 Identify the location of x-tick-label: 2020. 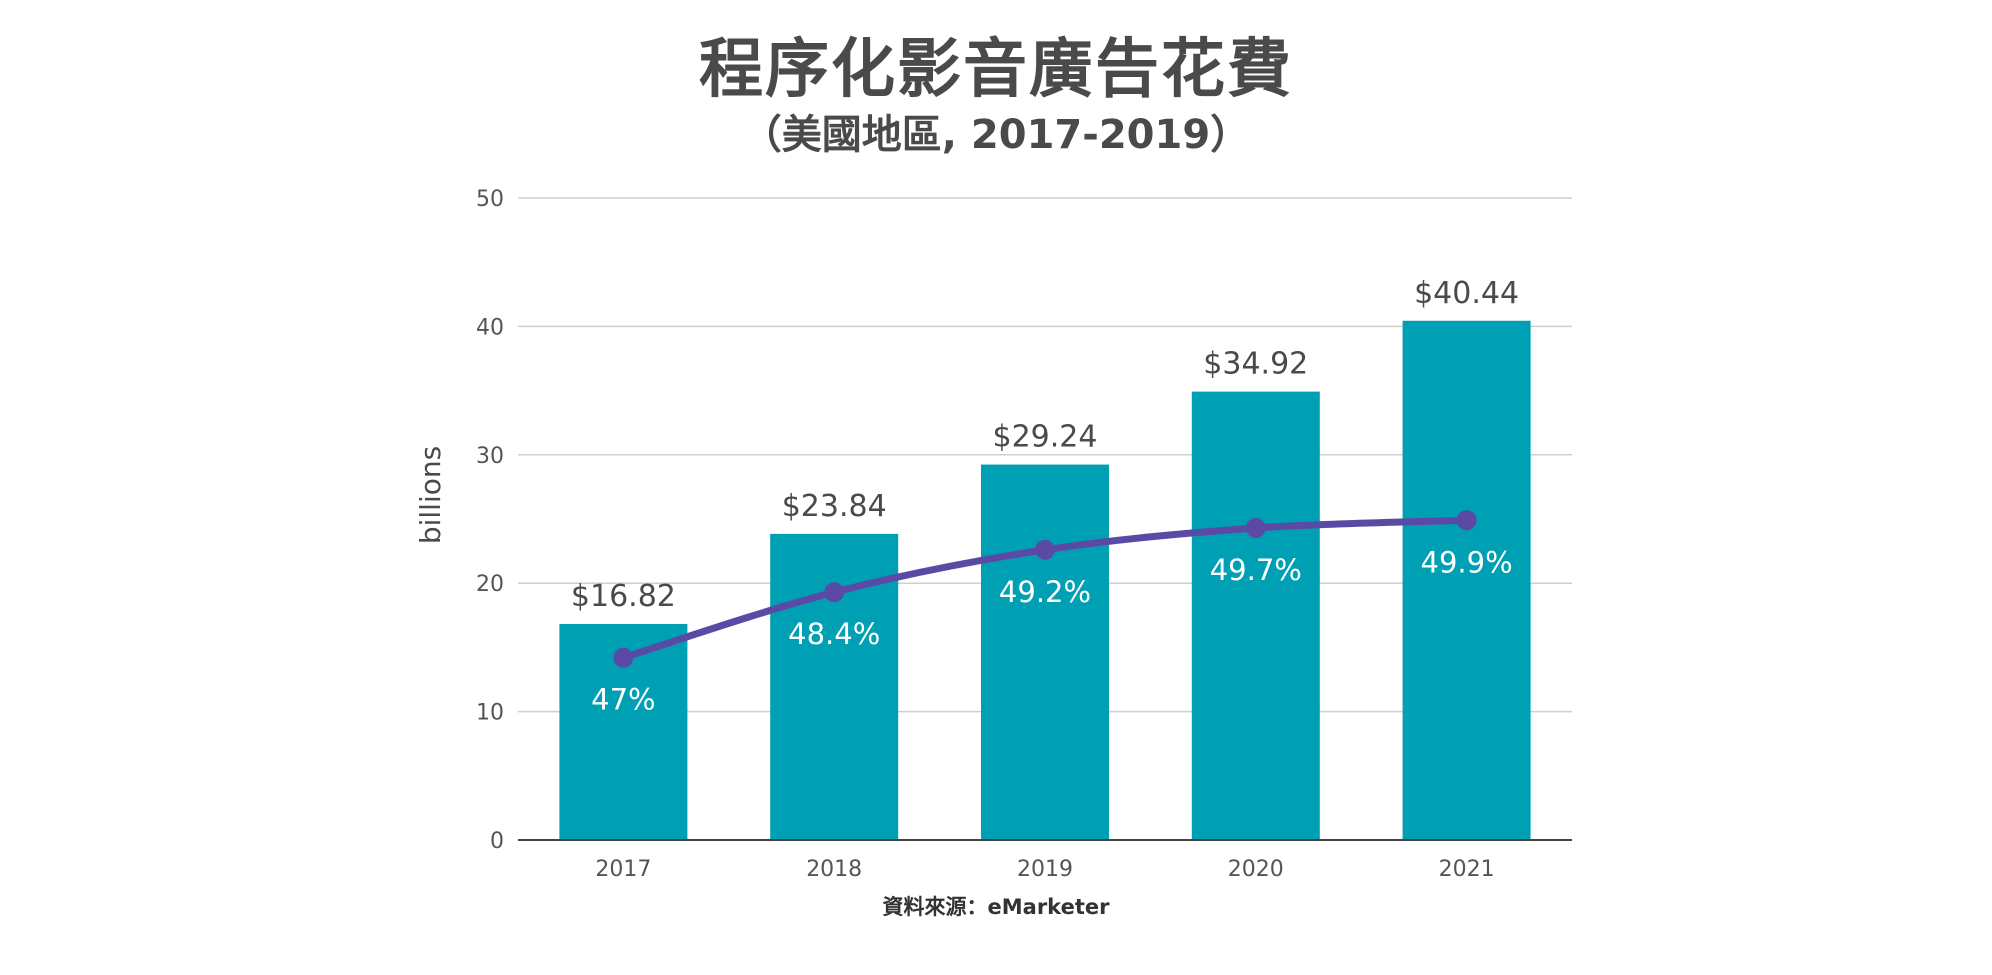
(1256, 869).